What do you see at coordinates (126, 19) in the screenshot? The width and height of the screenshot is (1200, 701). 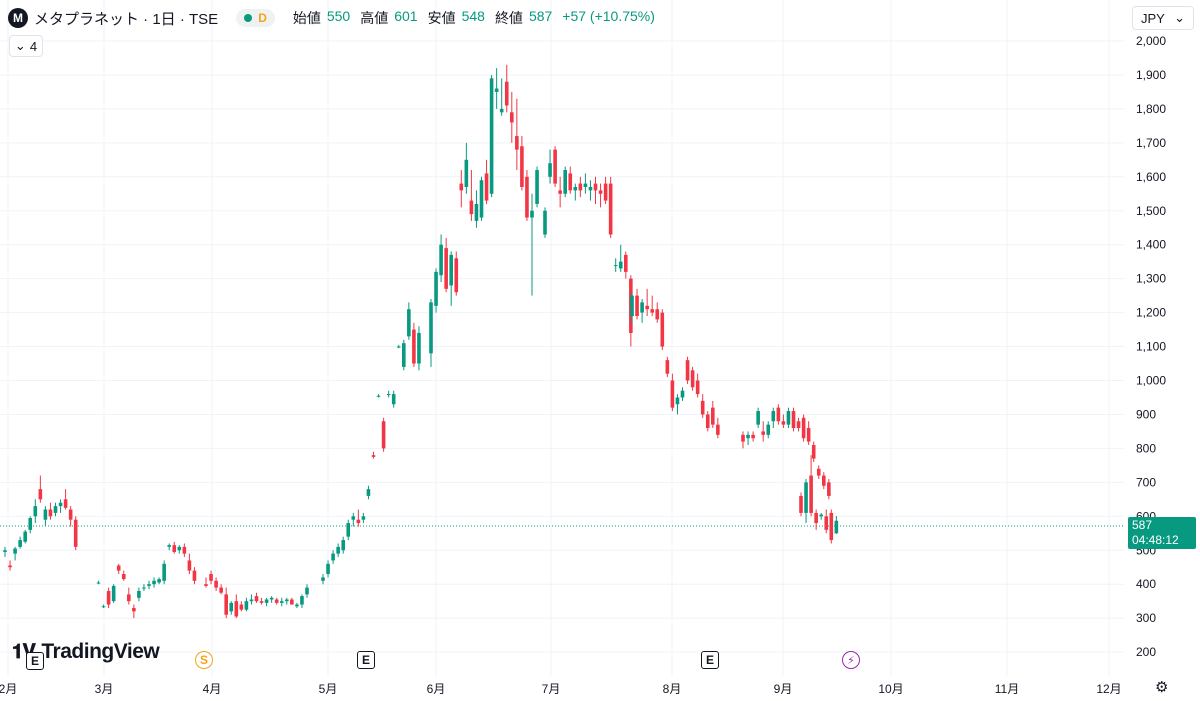 I see `symbol-title: メタプラネット · 1日 · TSE` at bounding box center [126, 19].